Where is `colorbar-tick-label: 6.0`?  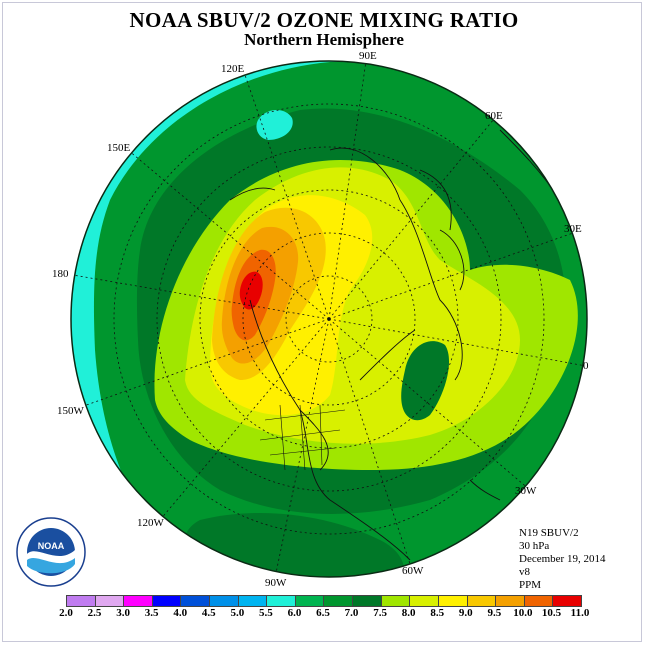
colorbar-tick-label: 6.0 is located at coordinates (294, 613).